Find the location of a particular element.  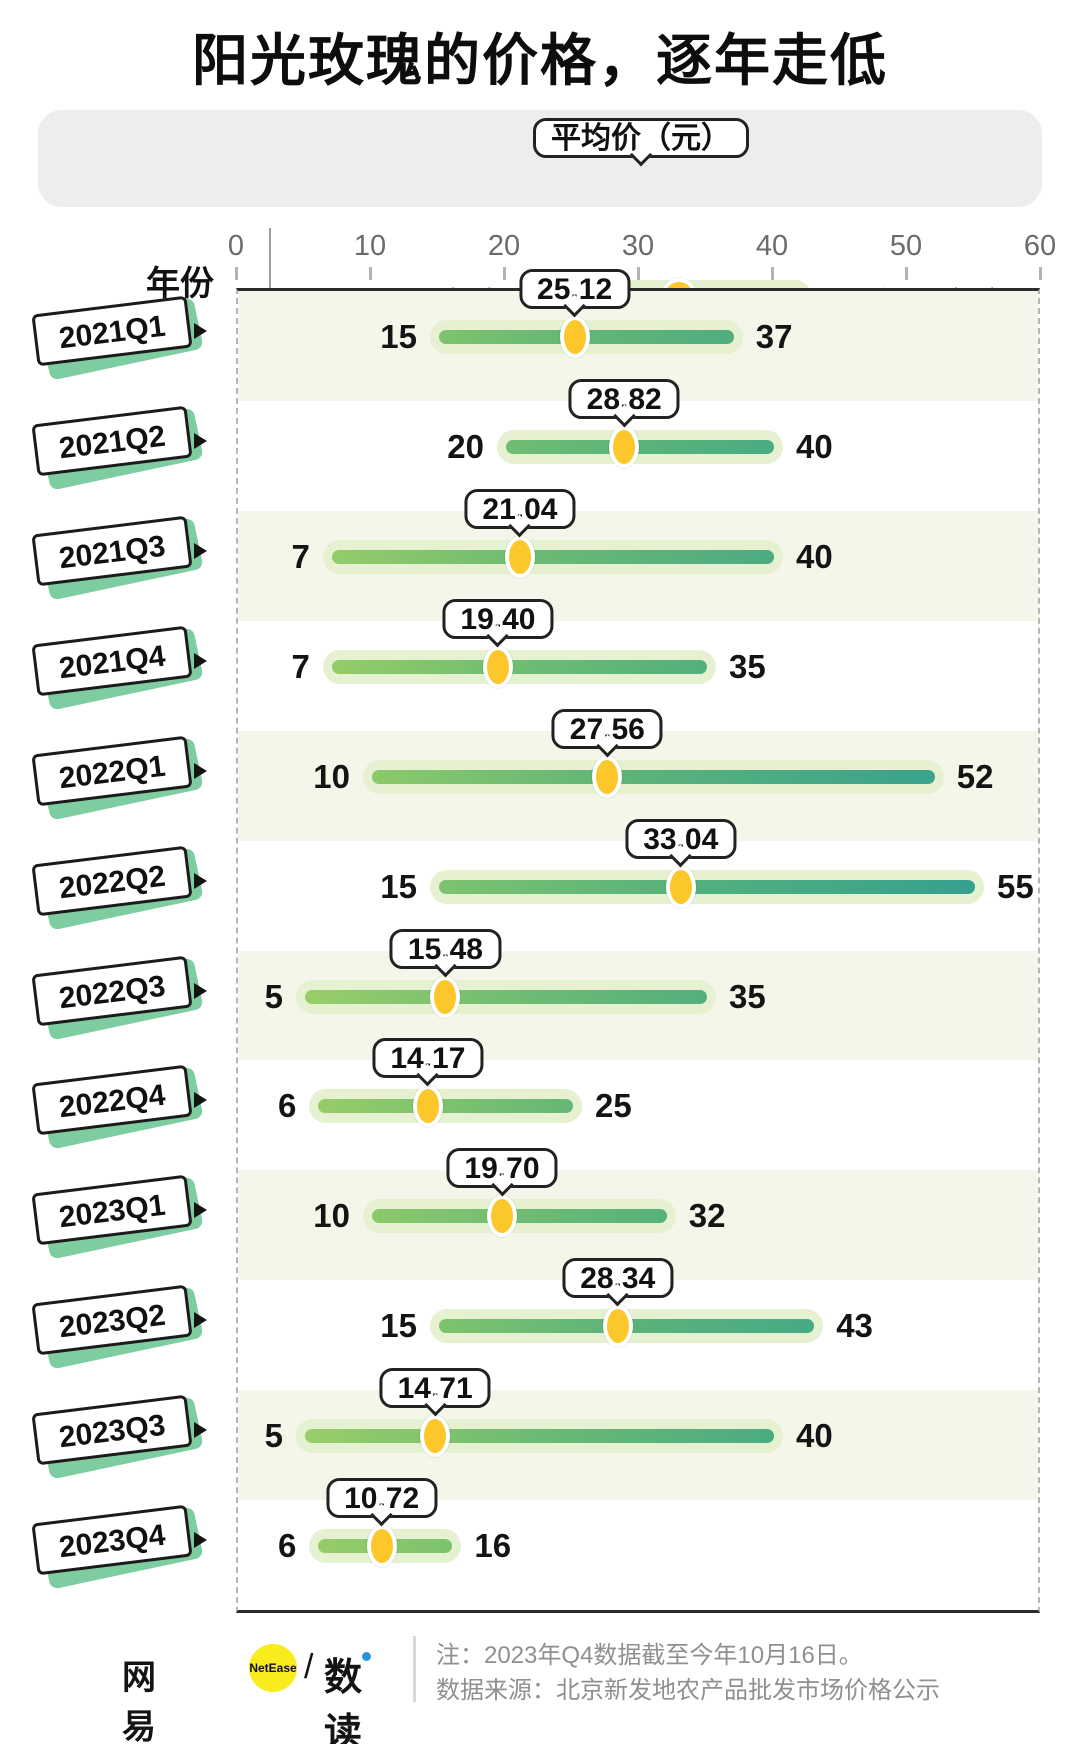

axis-tick-label: 50 is located at coordinates (906, 246).